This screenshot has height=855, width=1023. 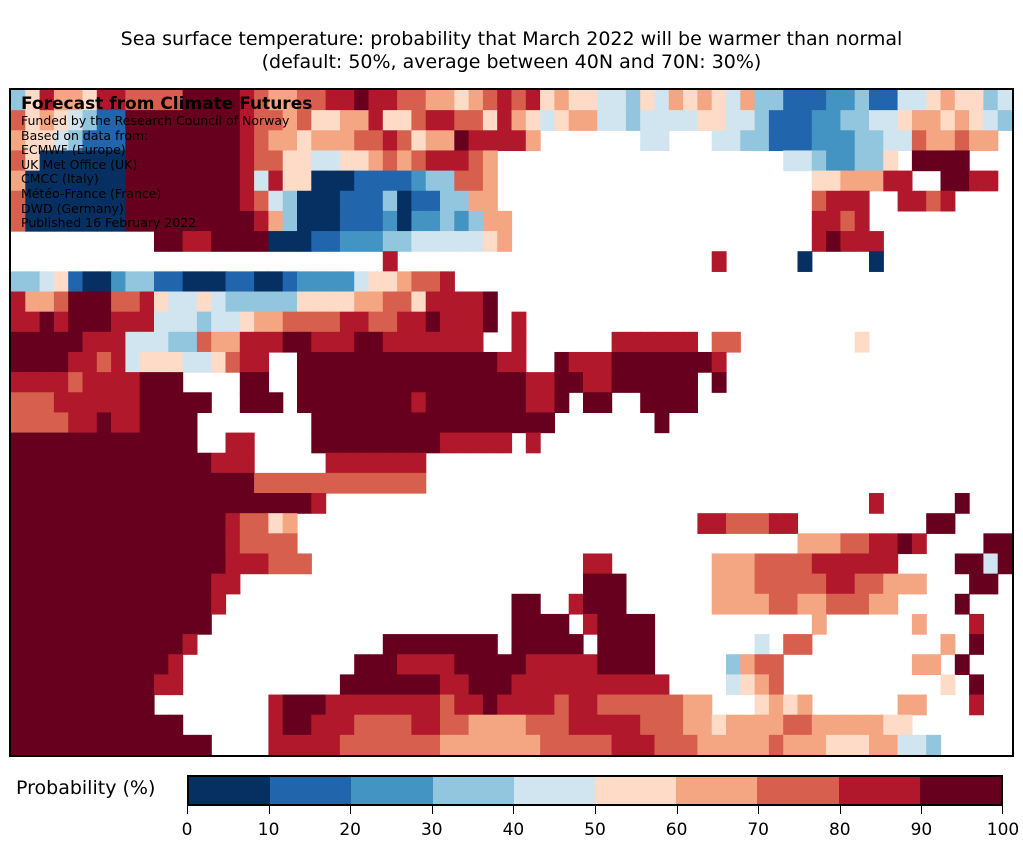 I want to click on colorbar-tick-label: 30, so click(x=431, y=830).